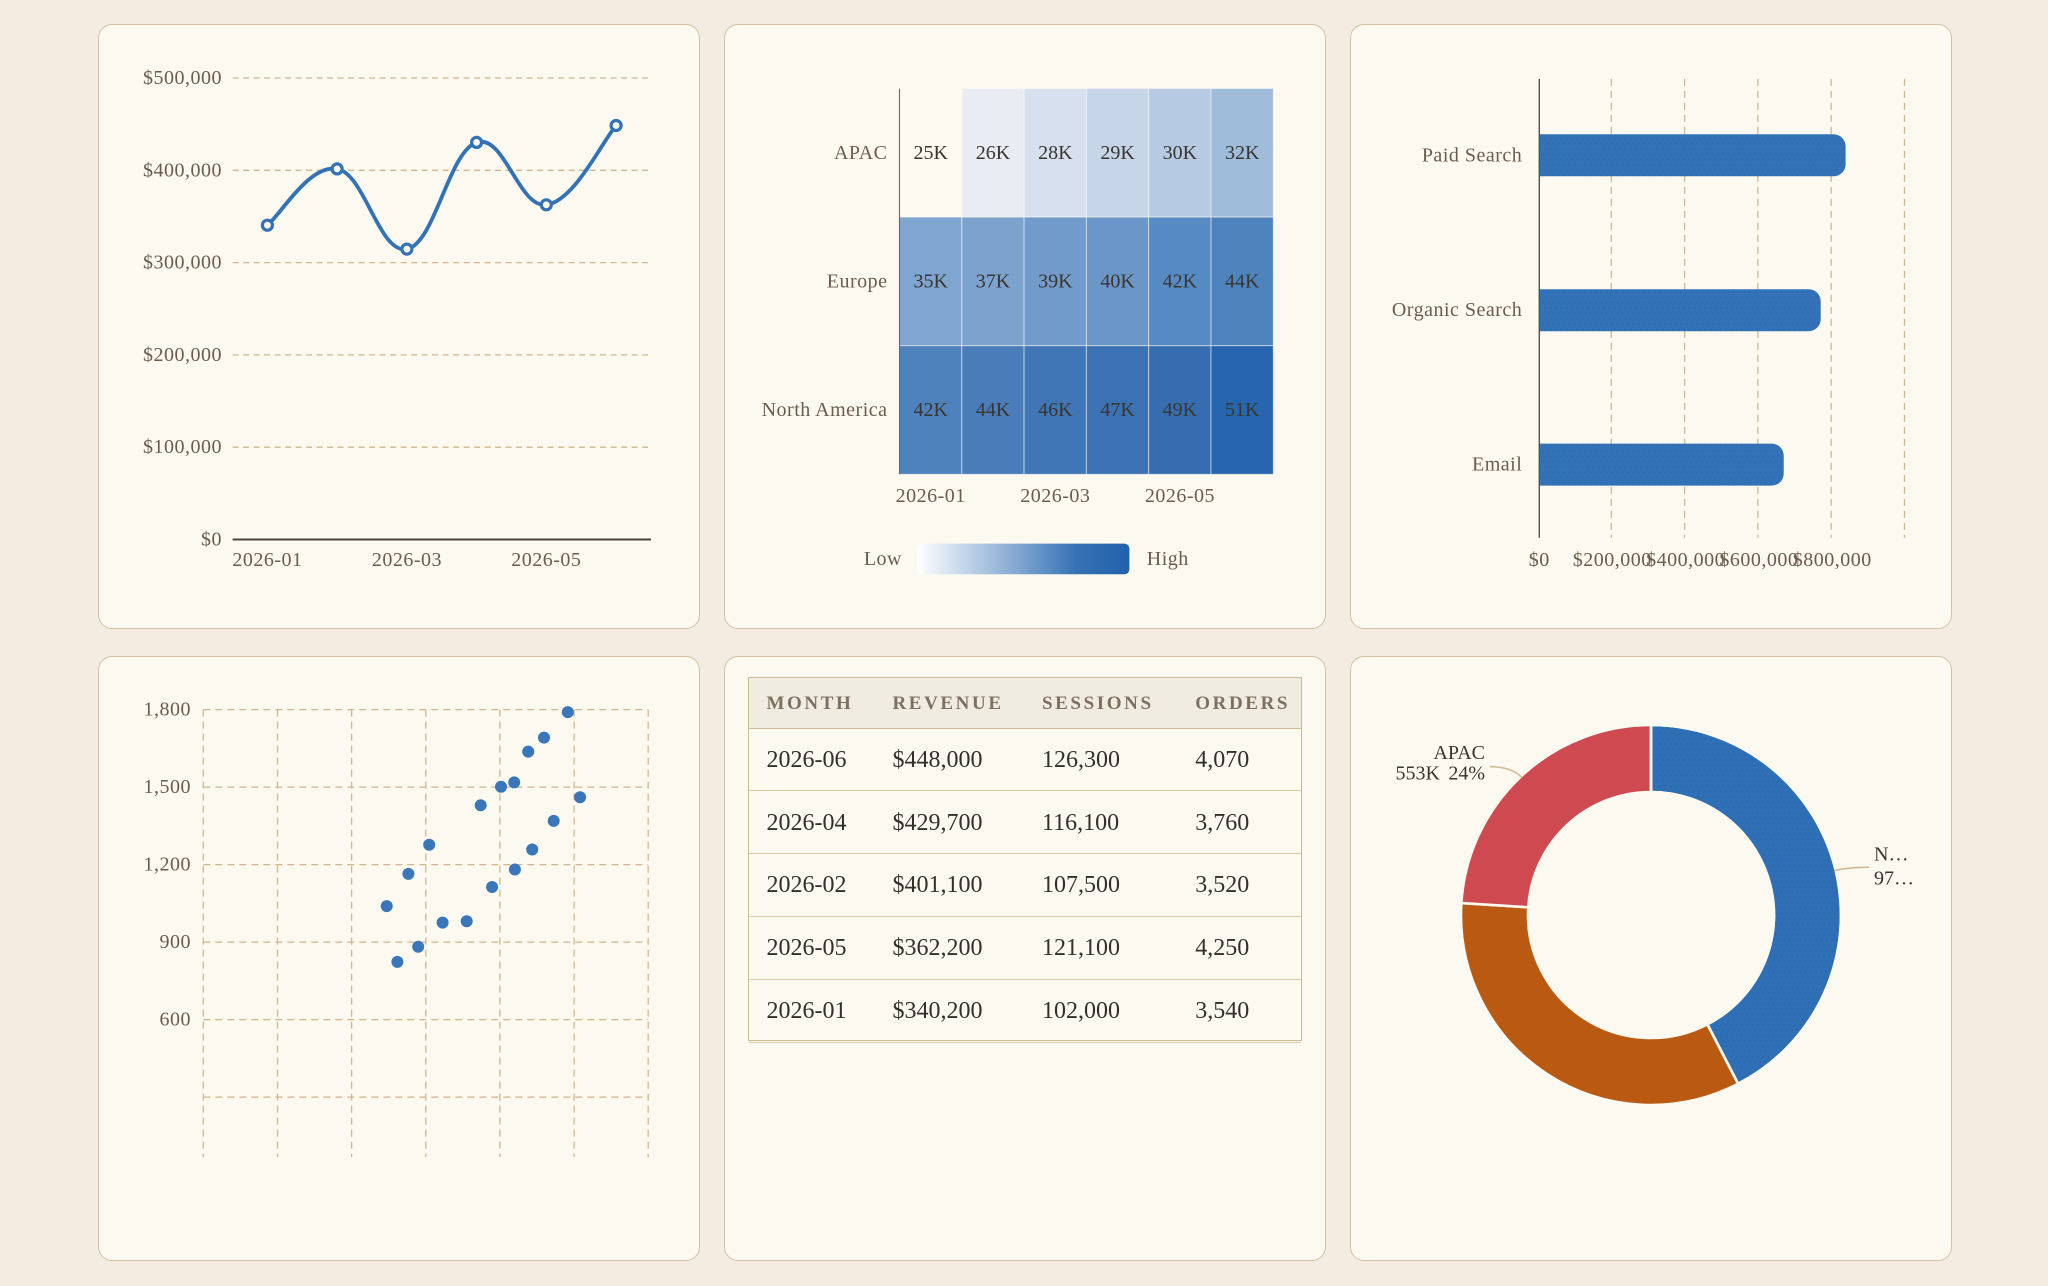  Describe the element at coordinates (168, 787) in the screenshot. I see `svg-text: 1,500` at that location.